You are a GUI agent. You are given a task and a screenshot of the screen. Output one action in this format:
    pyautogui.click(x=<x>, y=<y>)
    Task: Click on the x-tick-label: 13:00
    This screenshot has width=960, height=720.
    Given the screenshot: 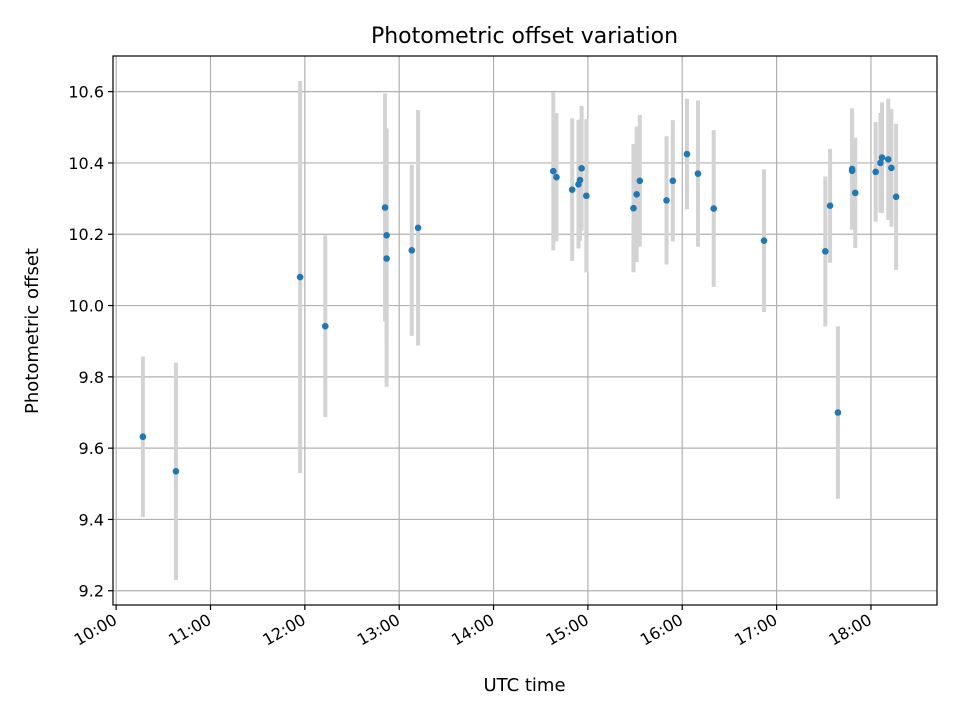 What is the action you would take?
    pyautogui.click(x=378, y=630)
    